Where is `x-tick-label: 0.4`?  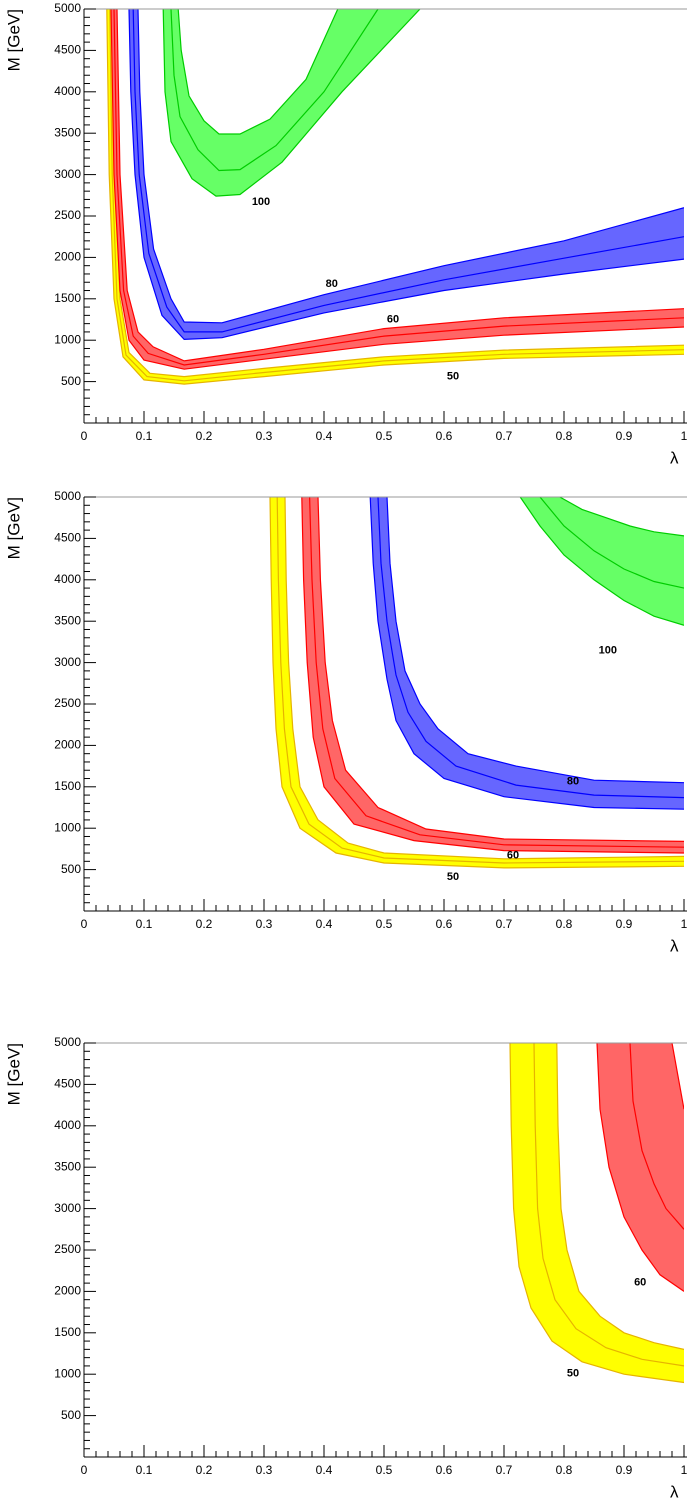
x-tick-label: 0.4 is located at coordinates (324, 436).